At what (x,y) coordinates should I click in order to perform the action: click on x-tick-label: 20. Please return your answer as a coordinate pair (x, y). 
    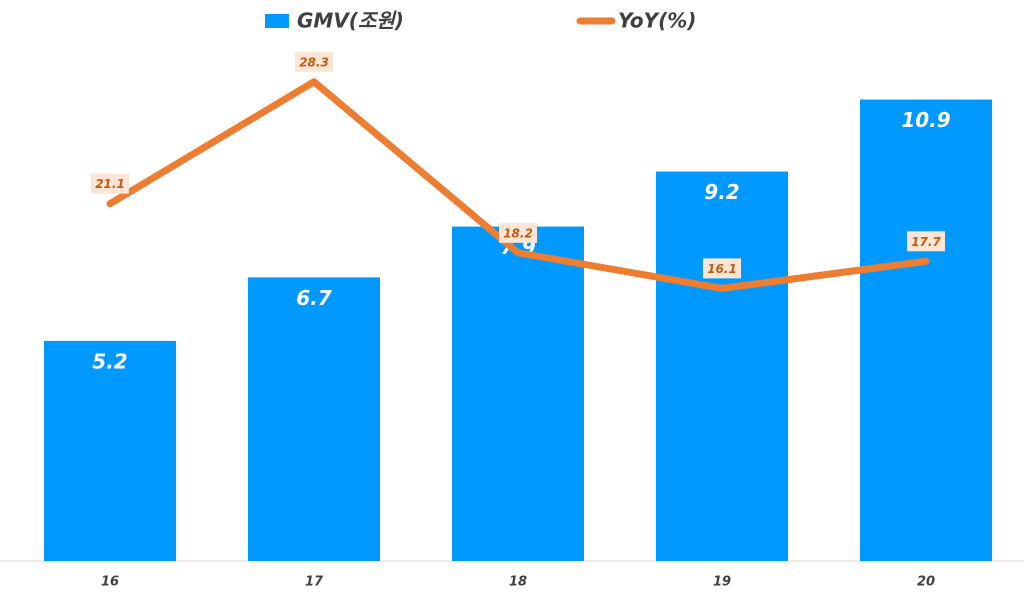
    Looking at the image, I should click on (926, 582).